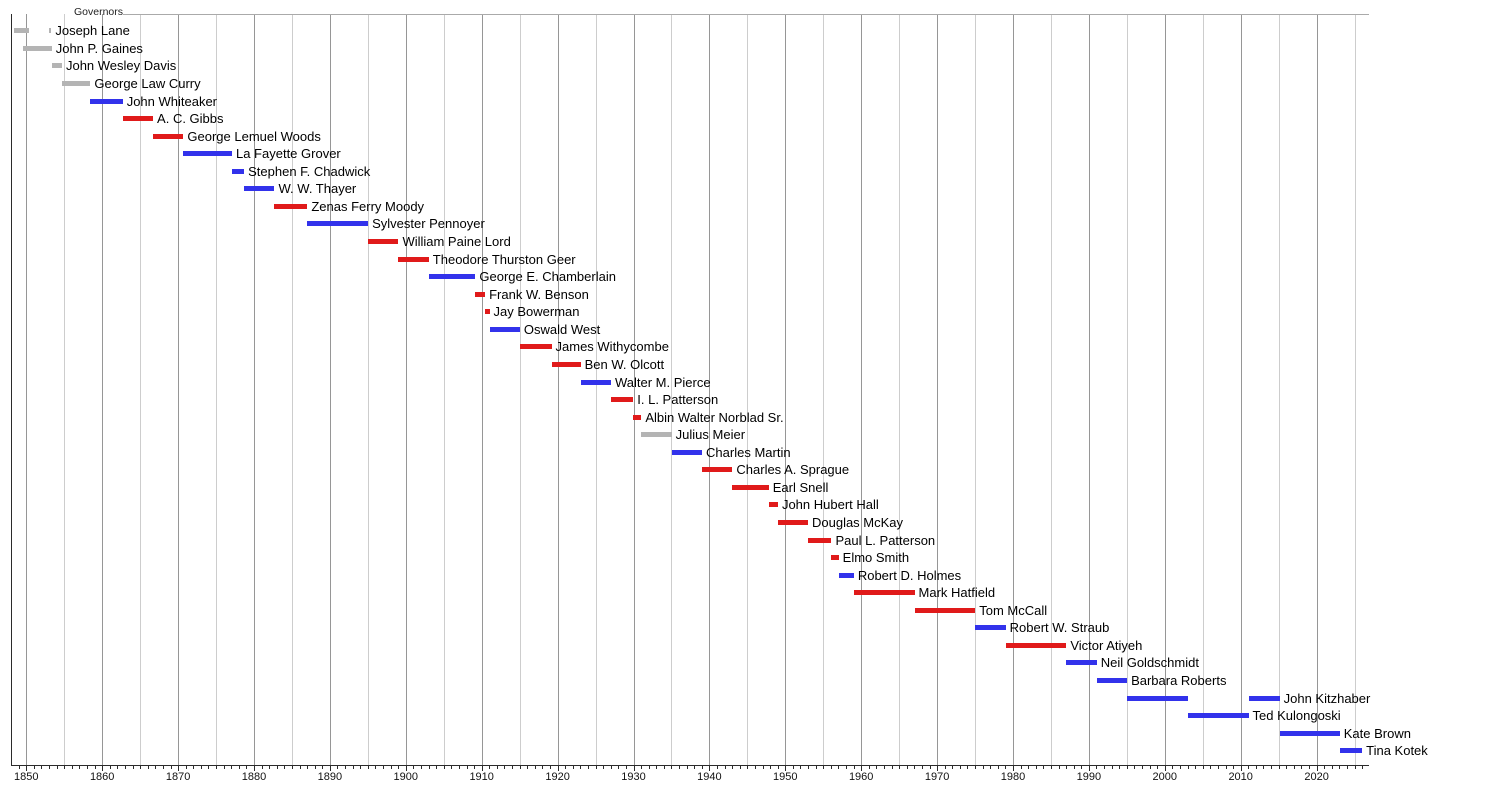 The height and width of the screenshot is (786, 1500). I want to click on governor-name-label: John P. Gaines, so click(99, 48).